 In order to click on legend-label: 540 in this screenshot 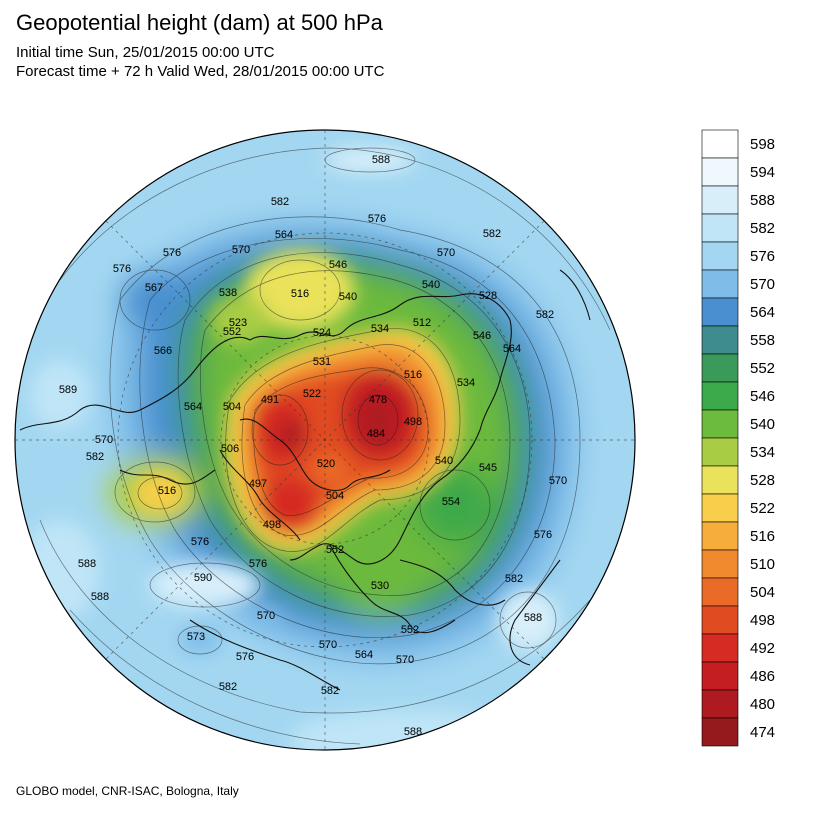, I will do `click(762, 424)`.